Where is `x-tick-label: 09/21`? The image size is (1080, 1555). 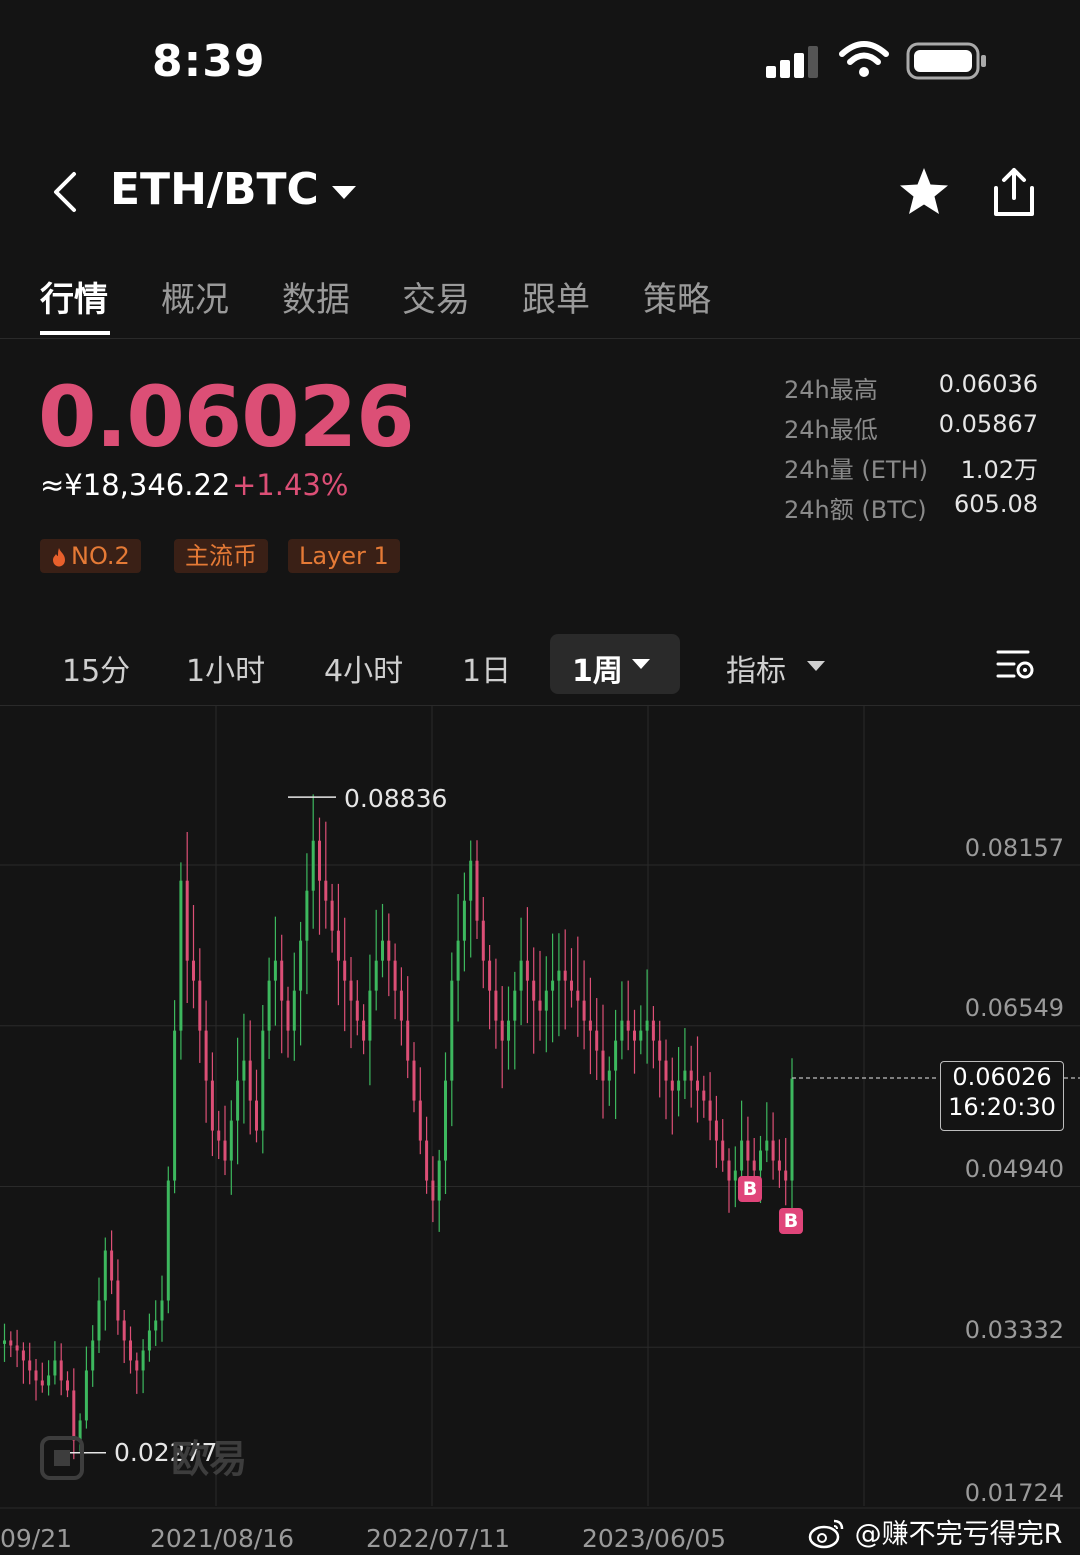
x-tick-label: 09/21 is located at coordinates (36, 1538).